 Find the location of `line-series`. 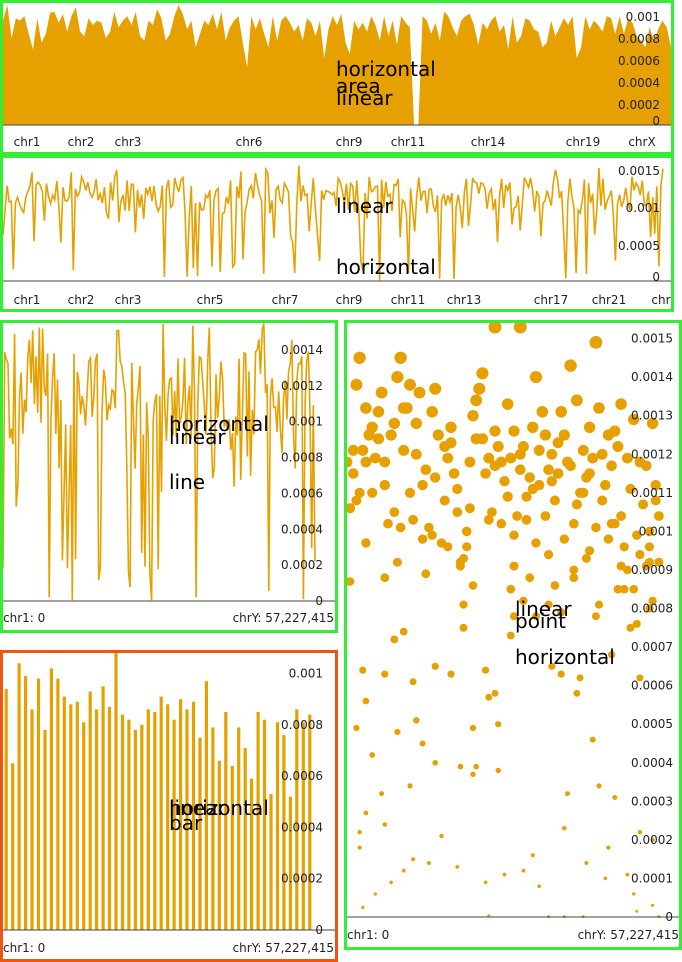

line-series is located at coordinates (159, 462).